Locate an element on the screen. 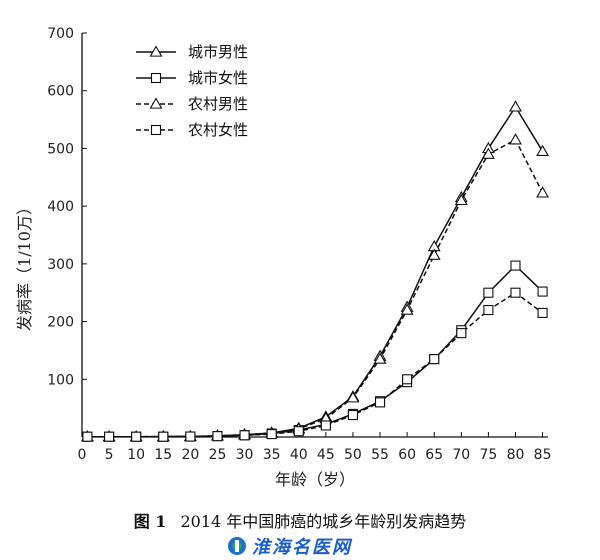  x-tick-label: 60 is located at coordinates (407, 455).